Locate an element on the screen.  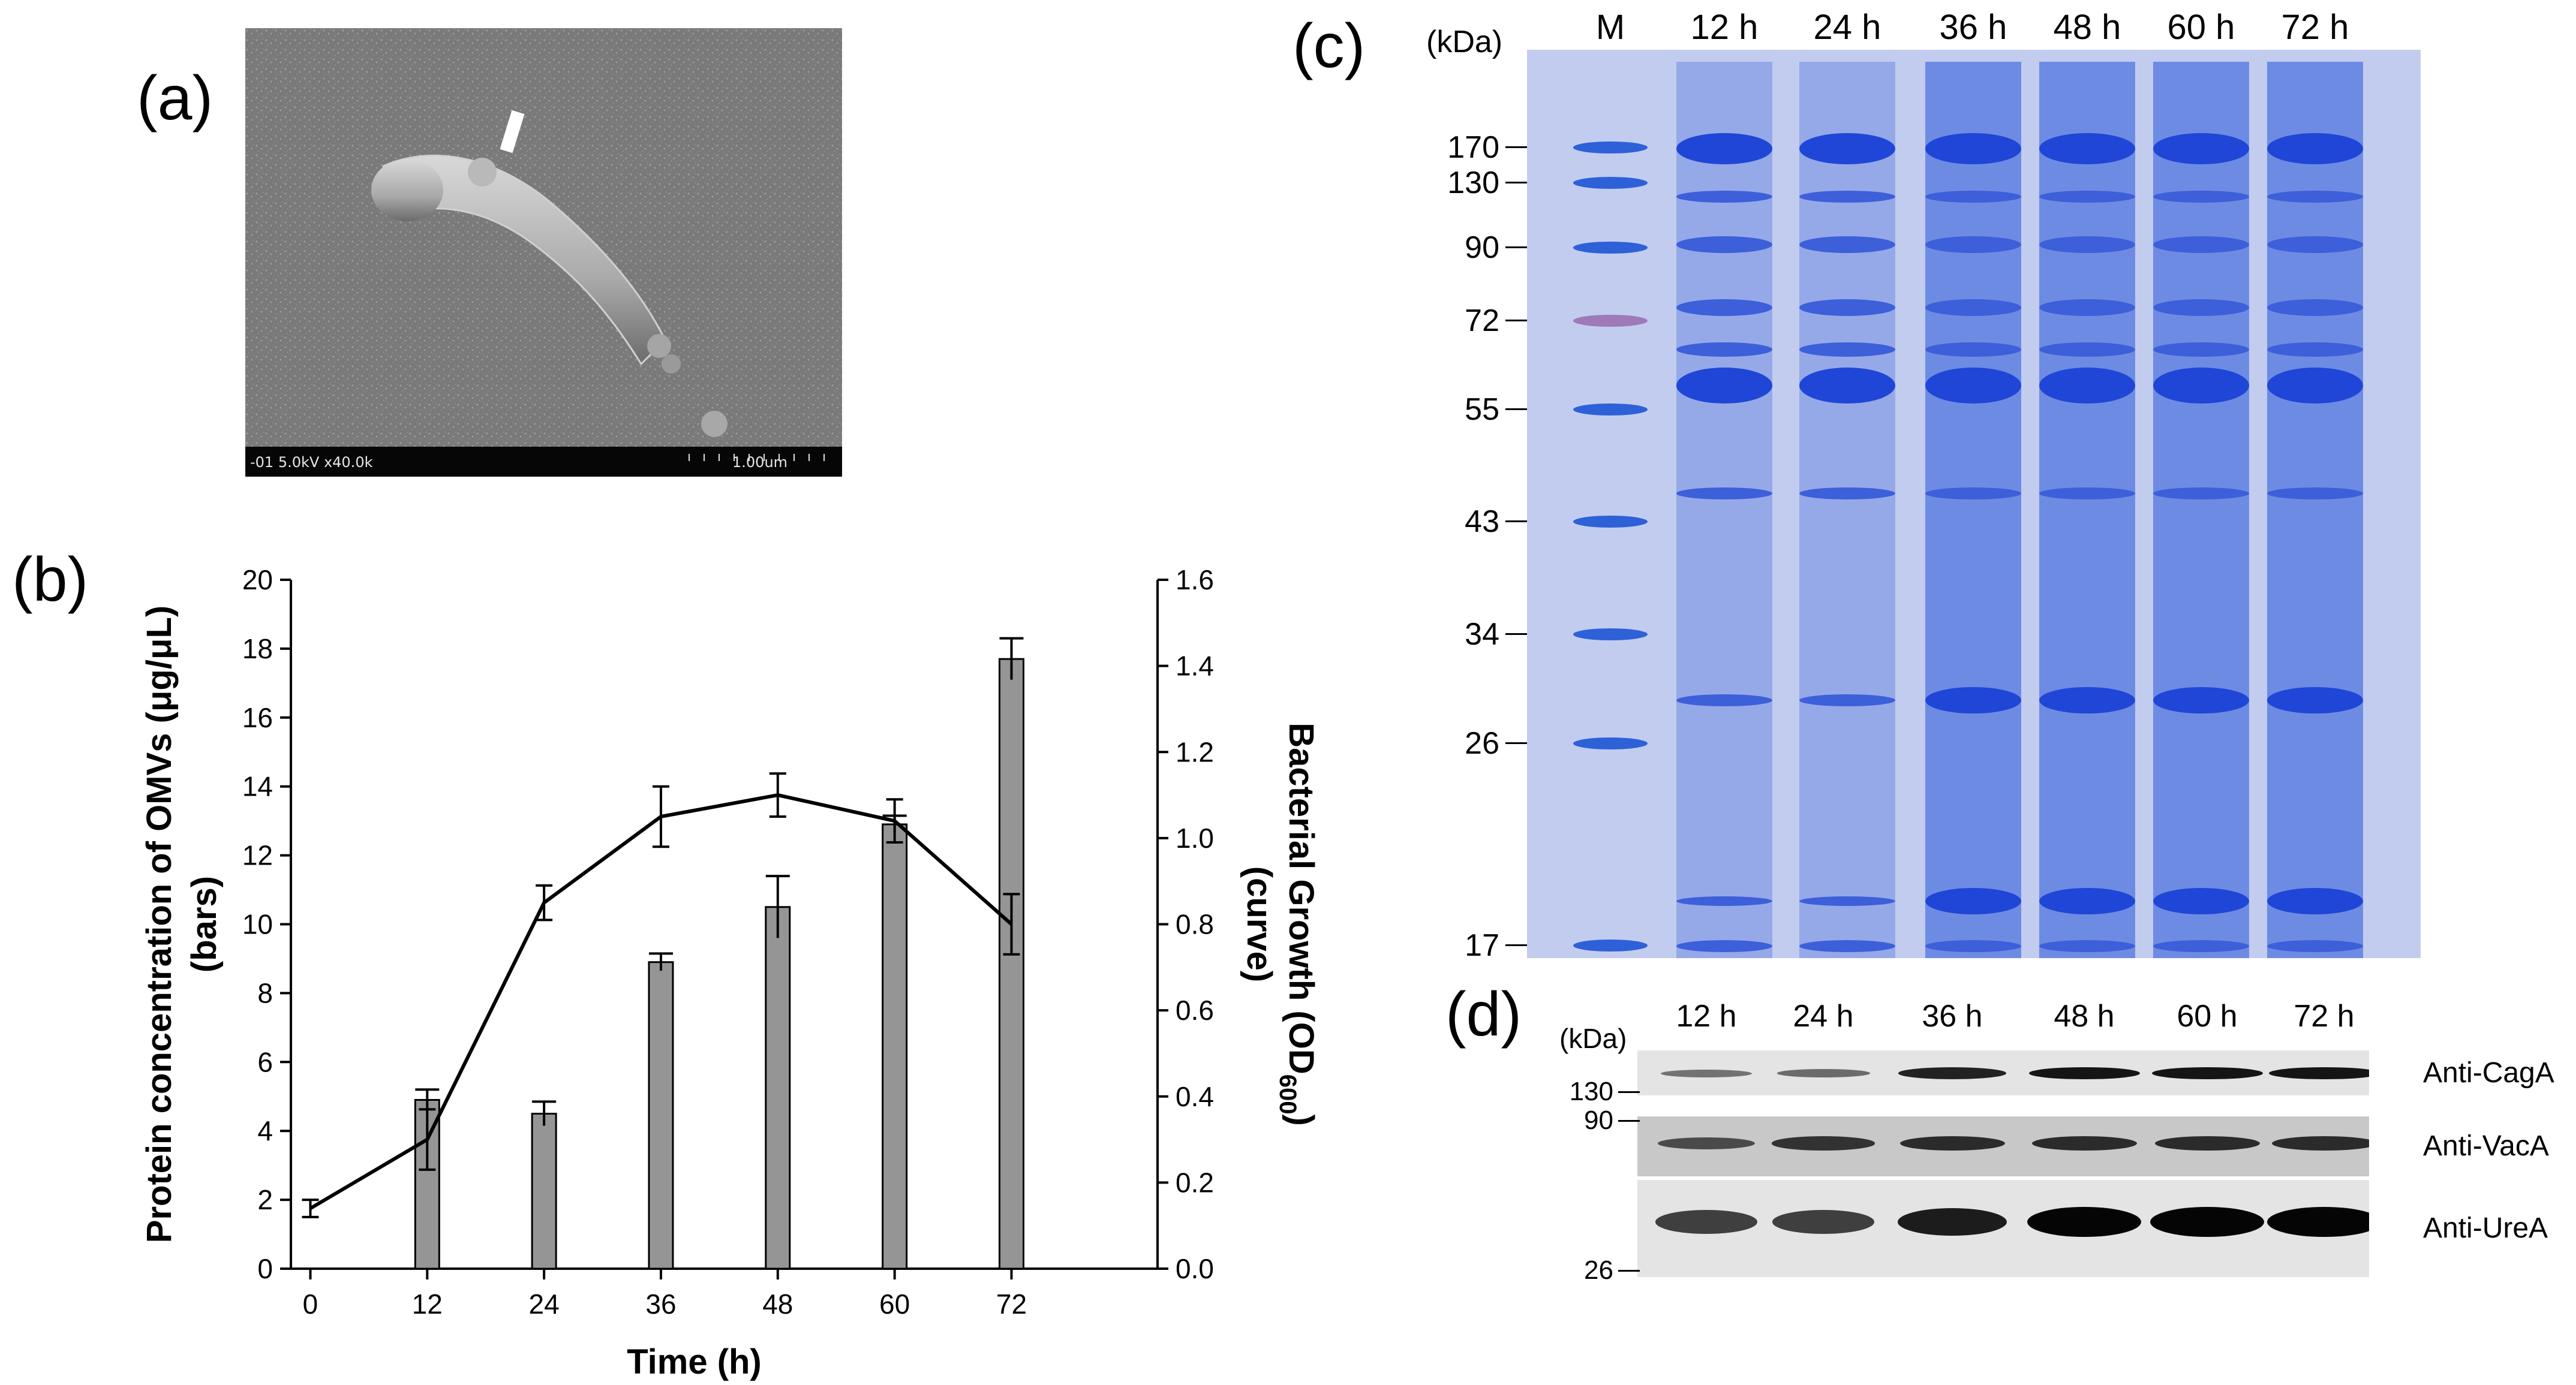
y2-tick-label: 1.6 is located at coordinates (1195, 579).